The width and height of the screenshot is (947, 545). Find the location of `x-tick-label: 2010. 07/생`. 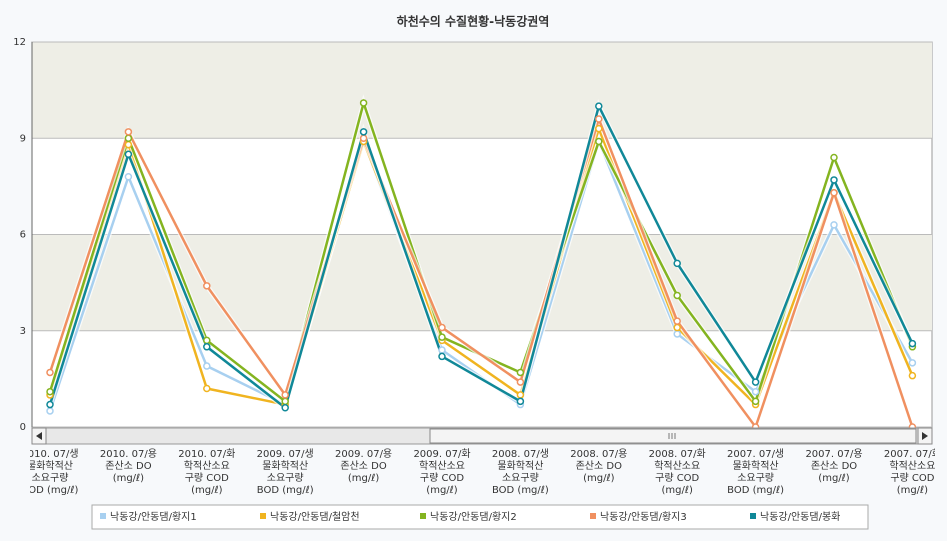

x-tick-label: 2010. 07/생 is located at coordinates (49, 454).